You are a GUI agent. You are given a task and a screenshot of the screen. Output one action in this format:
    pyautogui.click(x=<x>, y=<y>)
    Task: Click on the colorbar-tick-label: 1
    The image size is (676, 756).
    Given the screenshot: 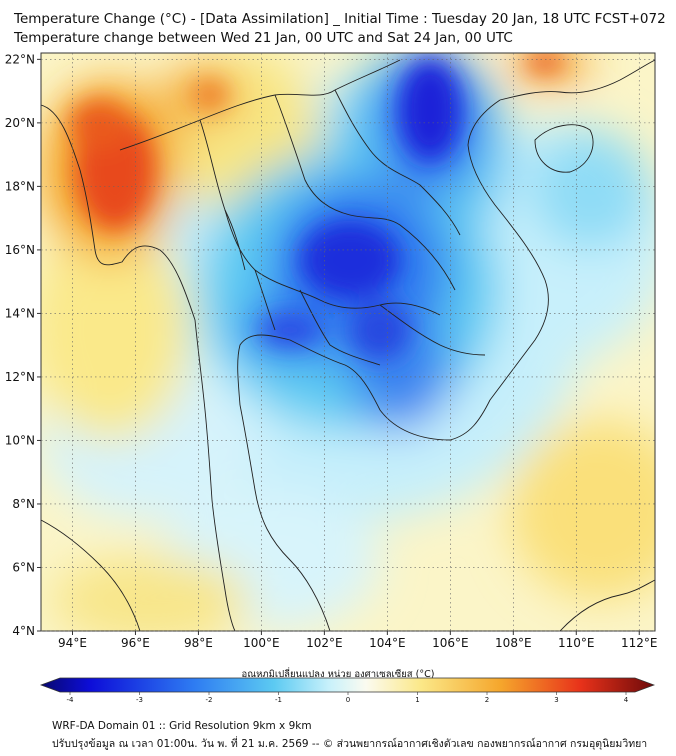 What is the action you would take?
    pyautogui.click(x=417, y=700)
    